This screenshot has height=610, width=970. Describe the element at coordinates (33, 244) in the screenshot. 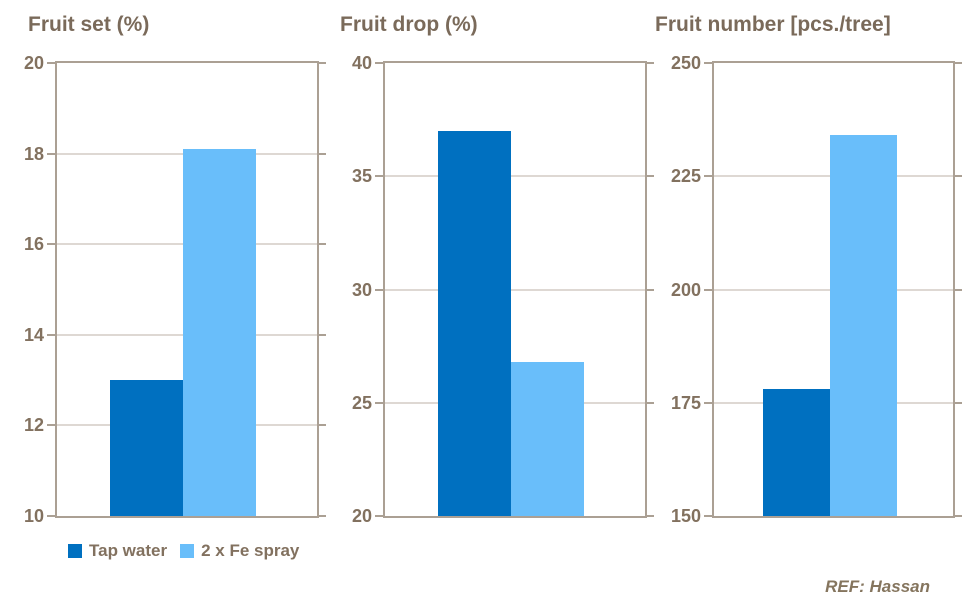

I see `y-tick-label: 16` at that location.